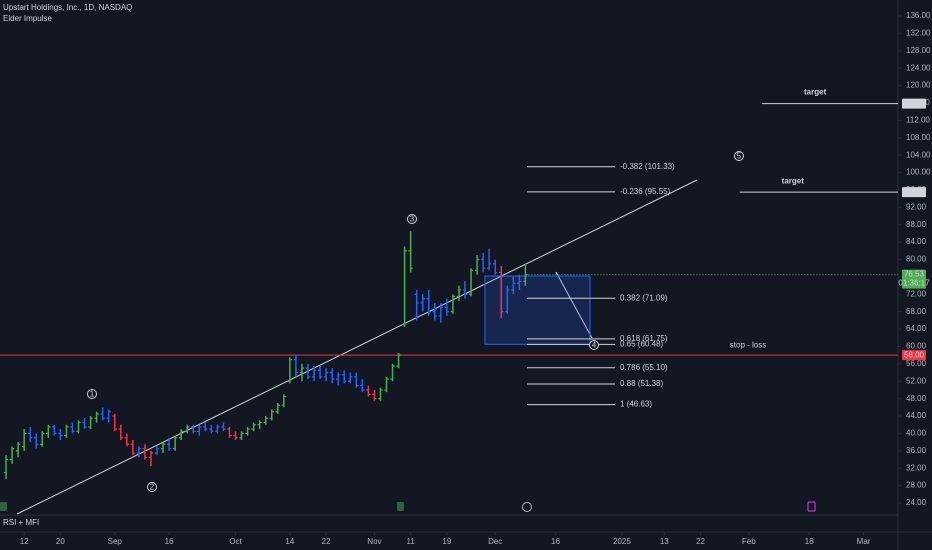  What do you see at coordinates (644, 338) in the screenshot?
I see `fib-label: 0.618 (61.75)` at bounding box center [644, 338].